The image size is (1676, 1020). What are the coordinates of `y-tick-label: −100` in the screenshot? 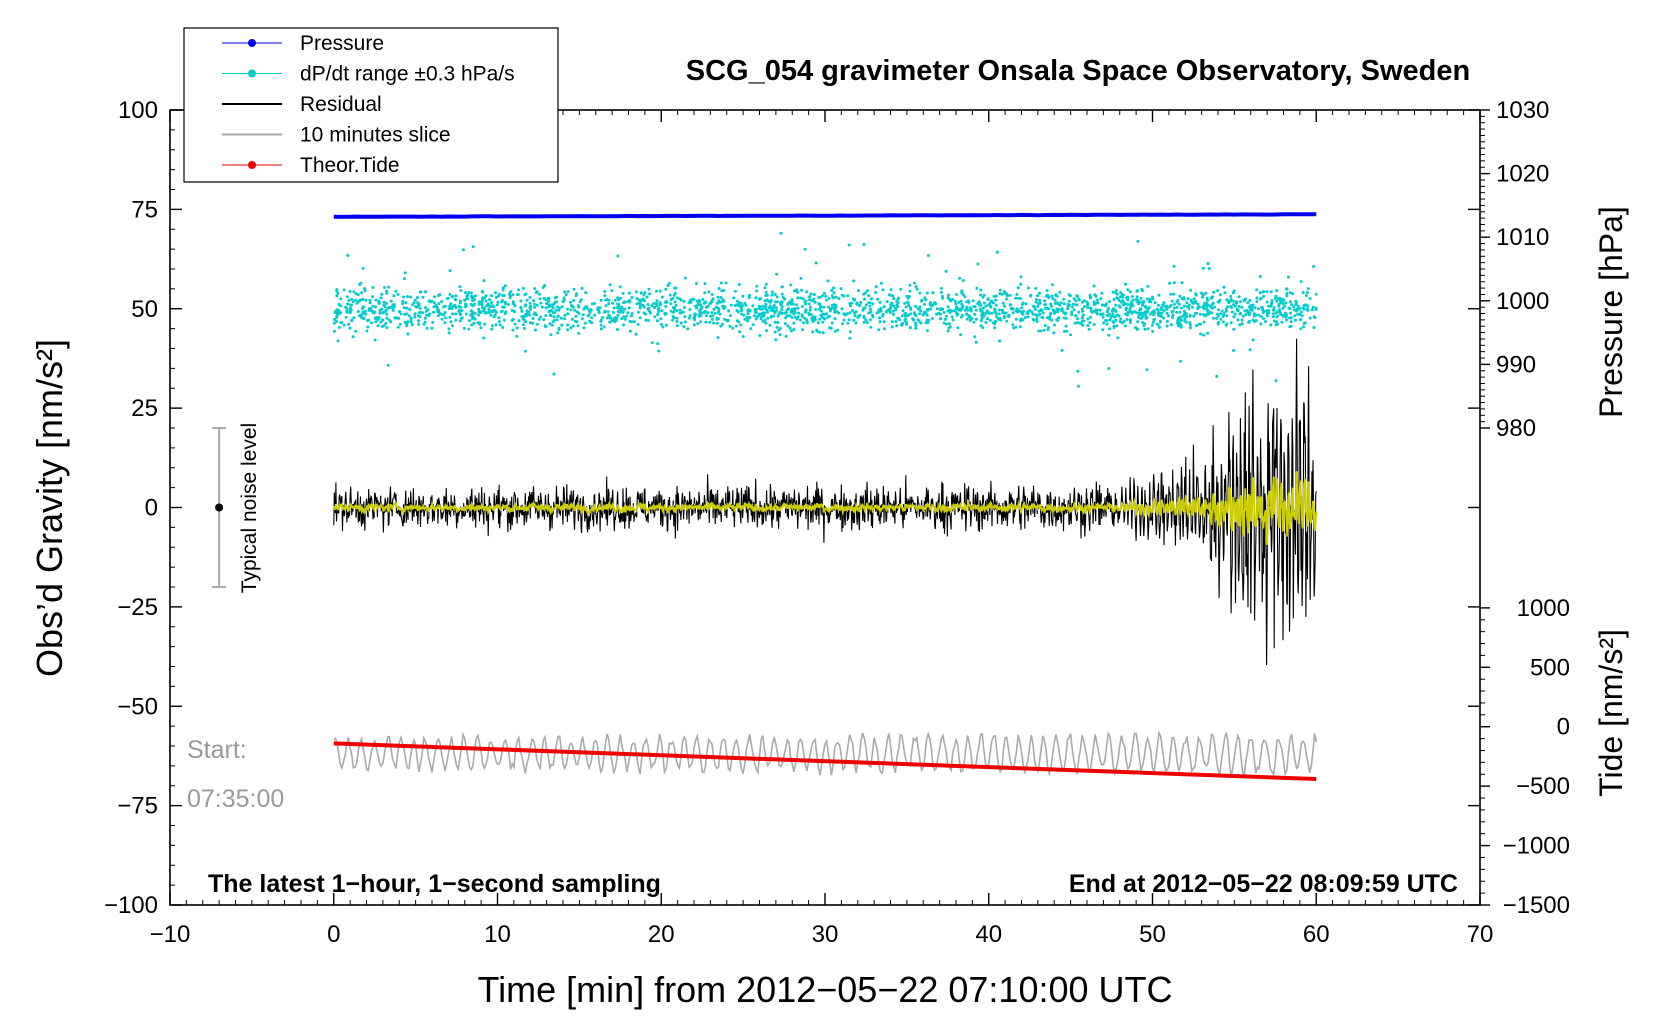 It's located at (131, 905).